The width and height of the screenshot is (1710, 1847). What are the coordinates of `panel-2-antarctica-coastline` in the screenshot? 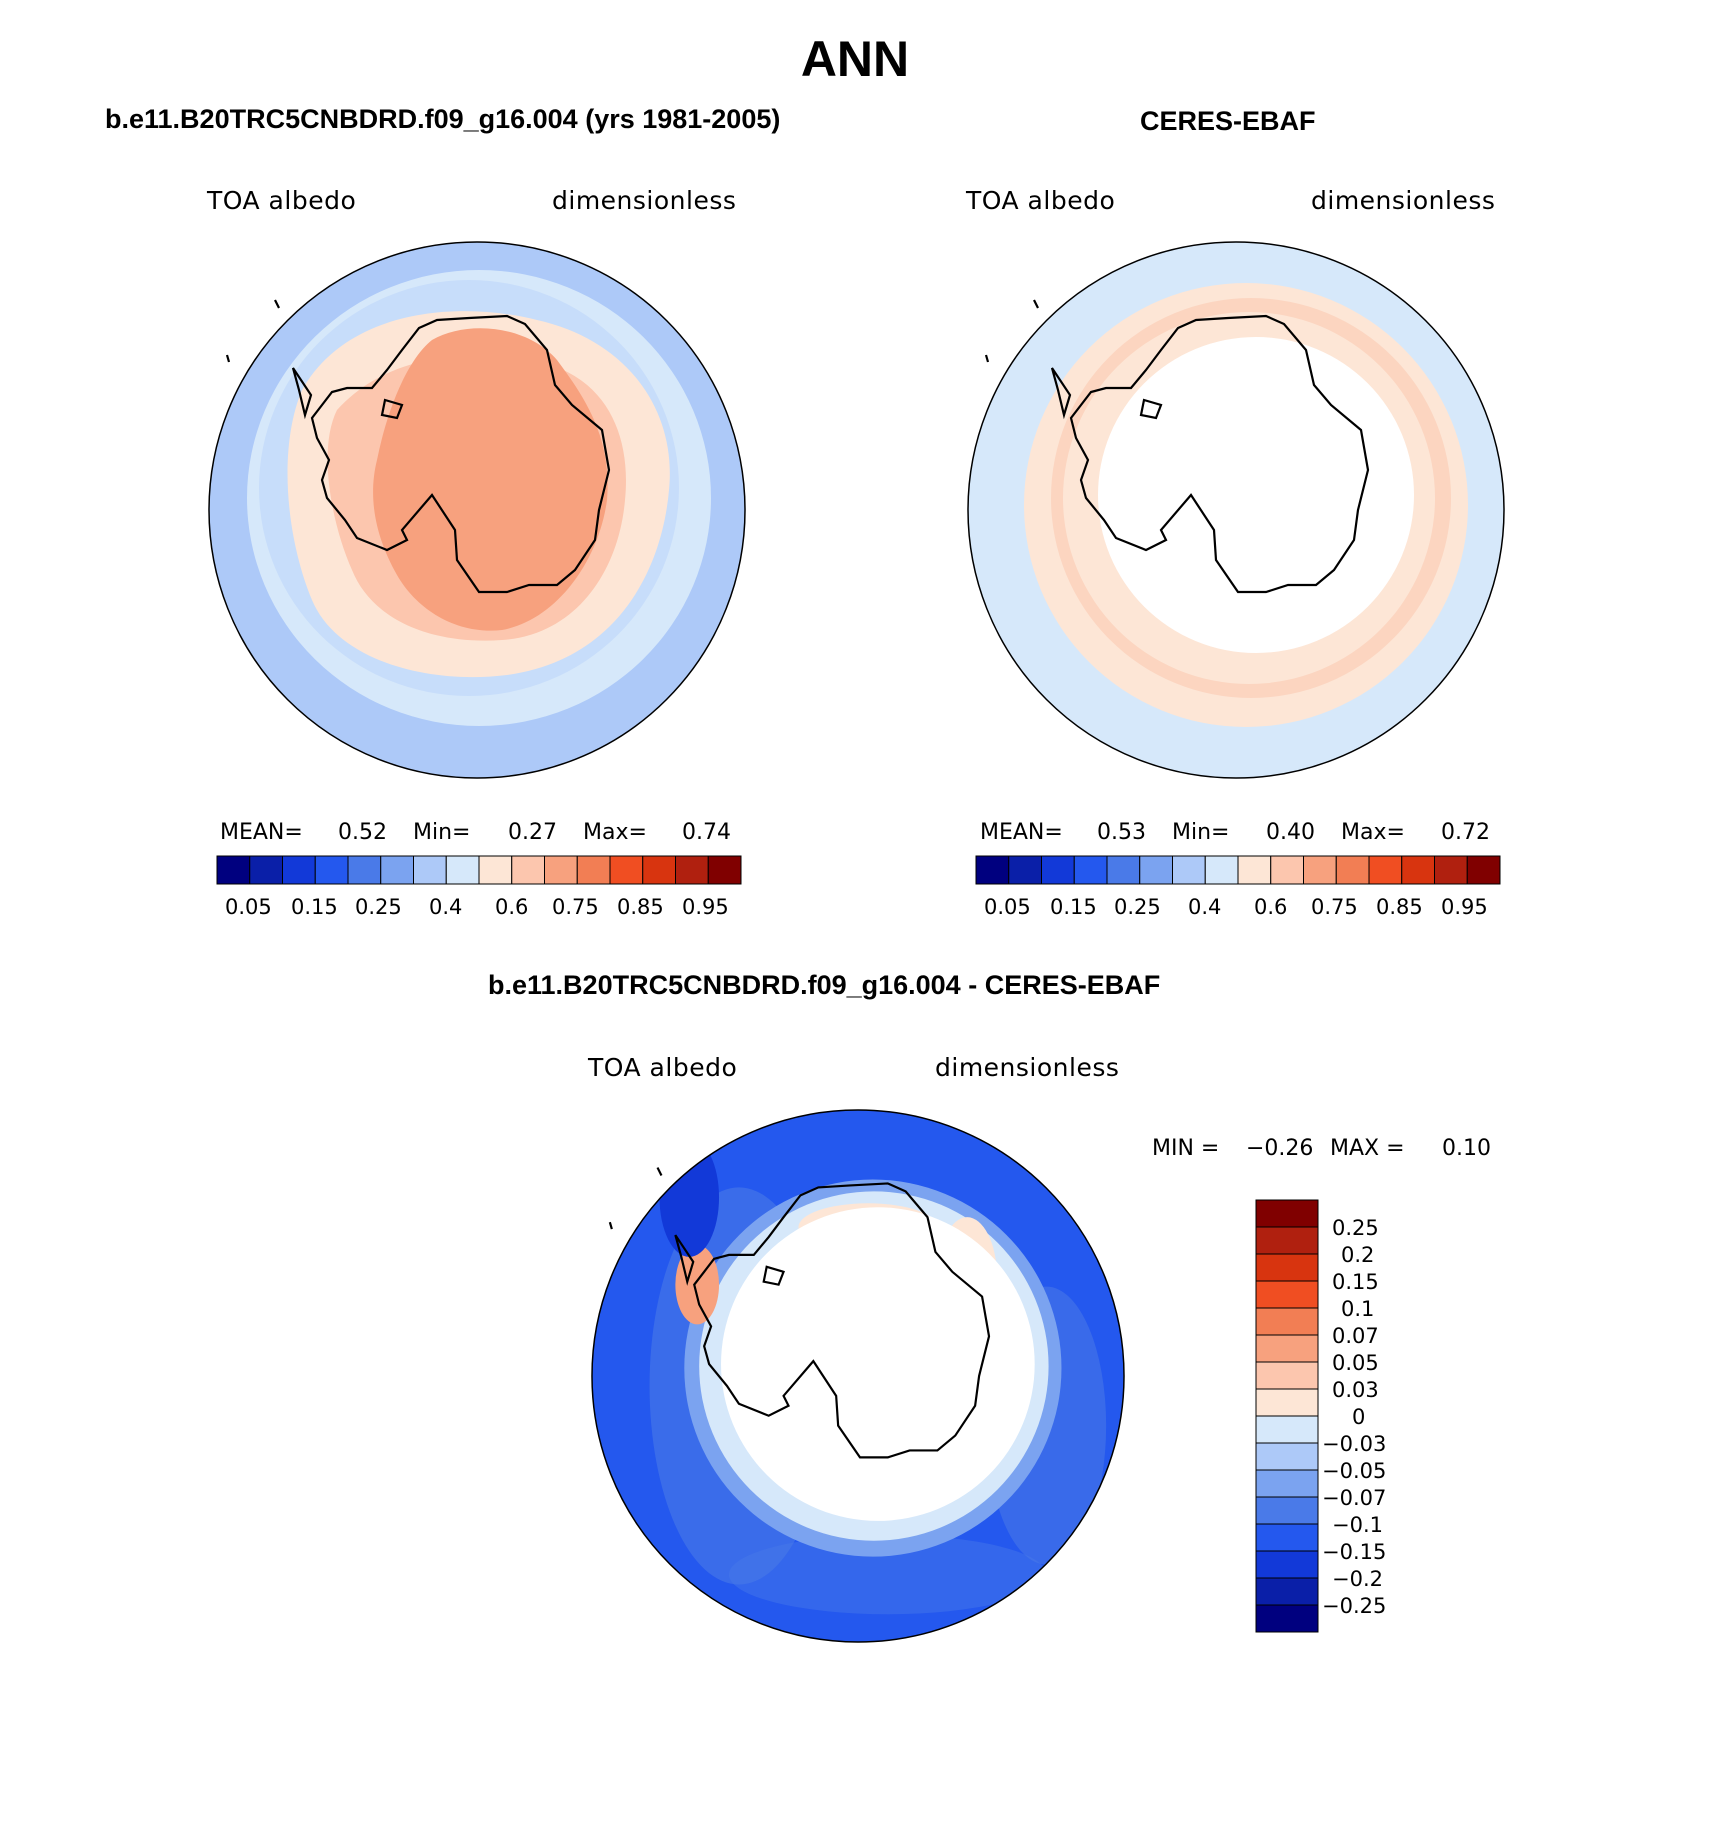 It's located at (1177, 446).